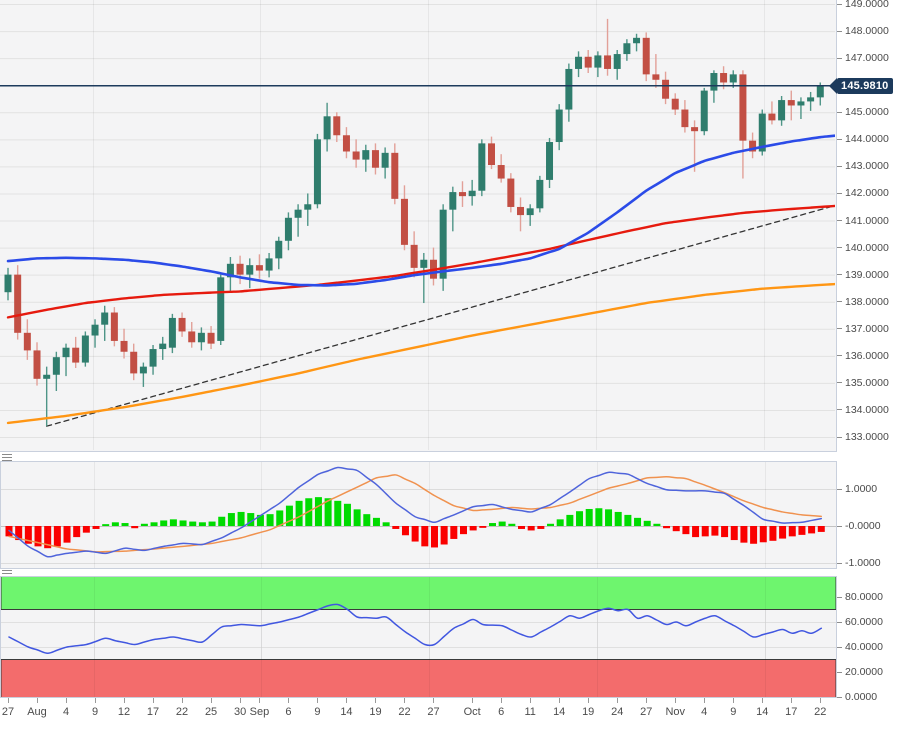 The height and width of the screenshot is (735, 905). Describe the element at coordinates (863, 112) in the screenshot. I see `axis-tick-label: 145.0000` at that location.